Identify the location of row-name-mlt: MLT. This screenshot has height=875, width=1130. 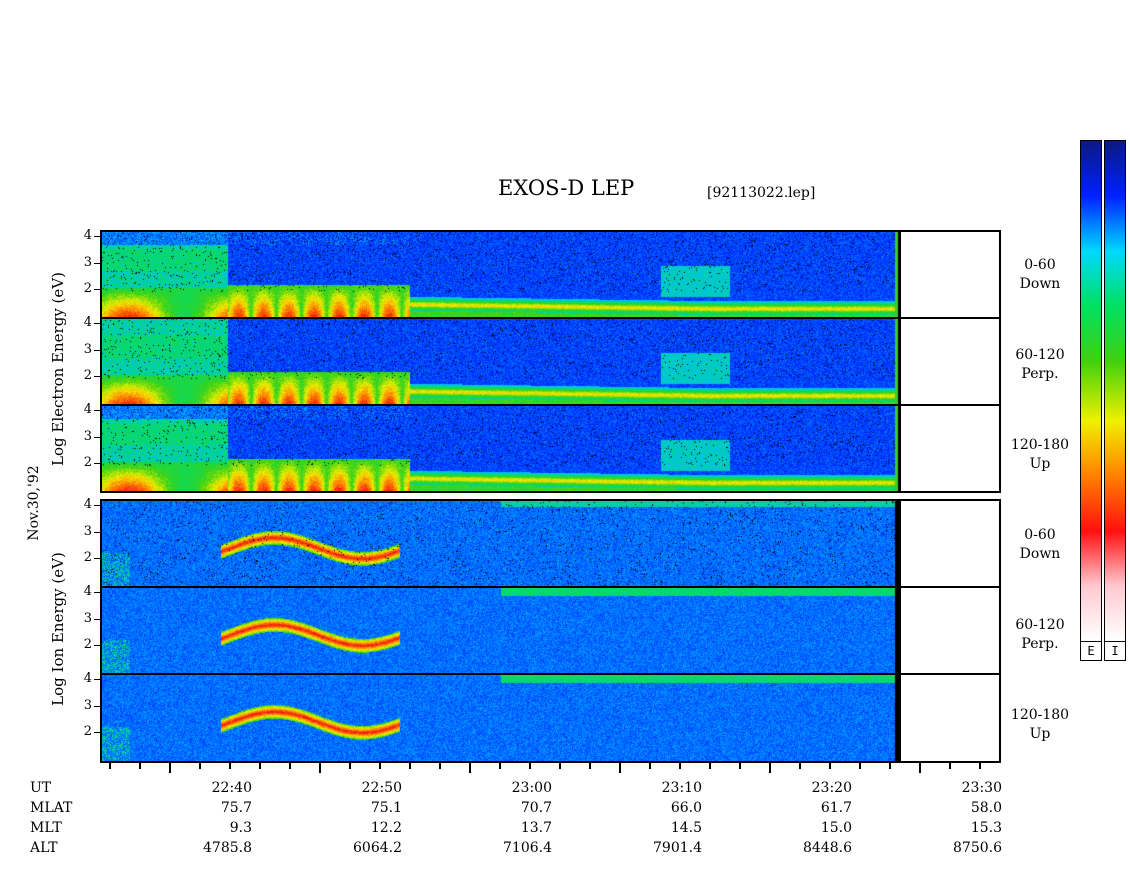
(46, 828).